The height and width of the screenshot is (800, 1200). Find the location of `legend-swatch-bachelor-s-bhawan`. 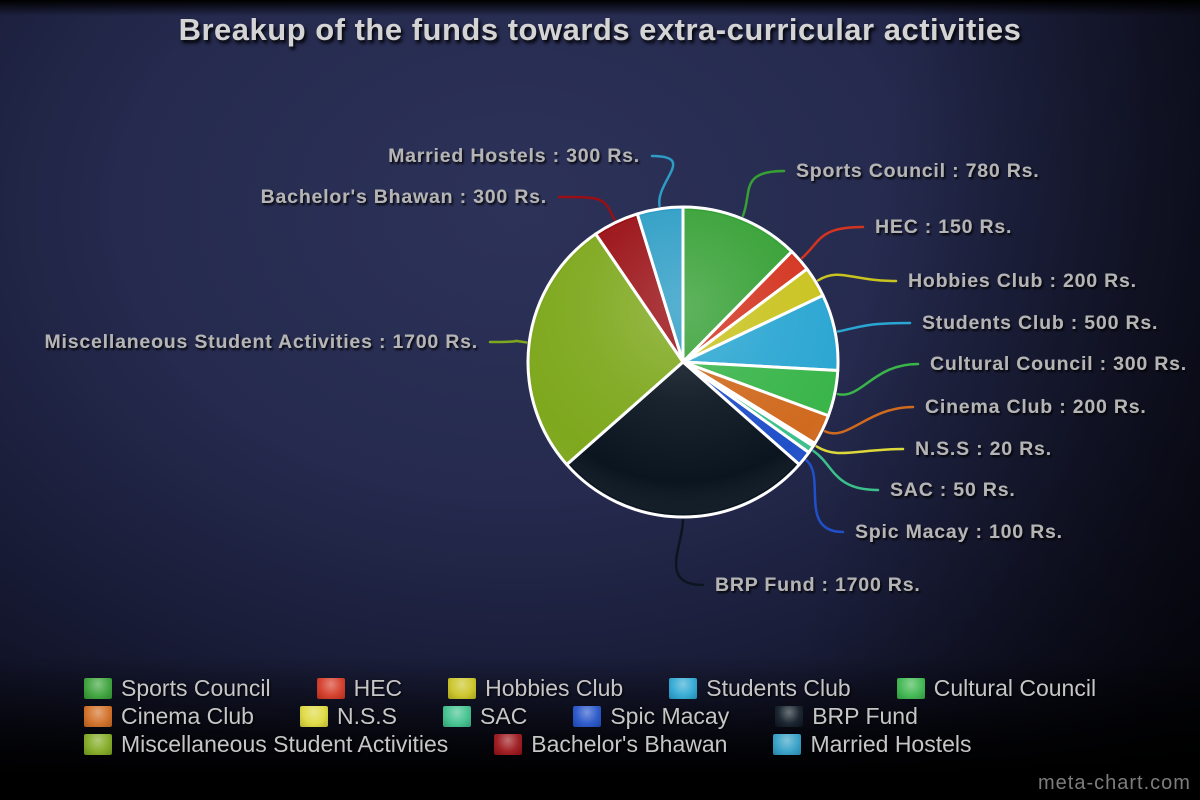

legend-swatch-bachelor-s-bhawan is located at coordinates (508, 744).